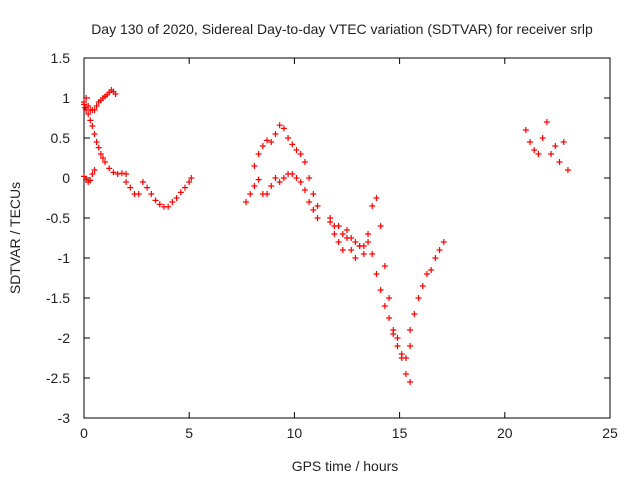  Describe the element at coordinates (295, 433) in the screenshot. I see `x-tick-label: 10` at that location.